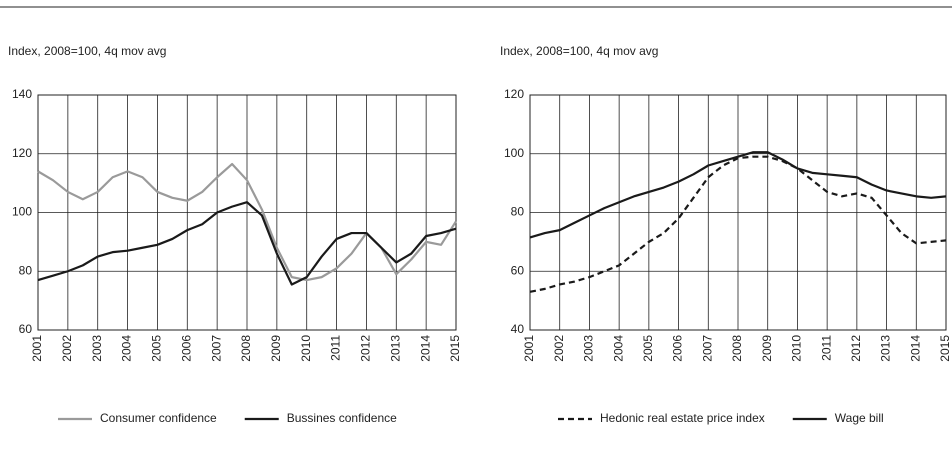 The height and width of the screenshot is (458, 952). I want to click on y-tick-label: 140, so click(22, 94).